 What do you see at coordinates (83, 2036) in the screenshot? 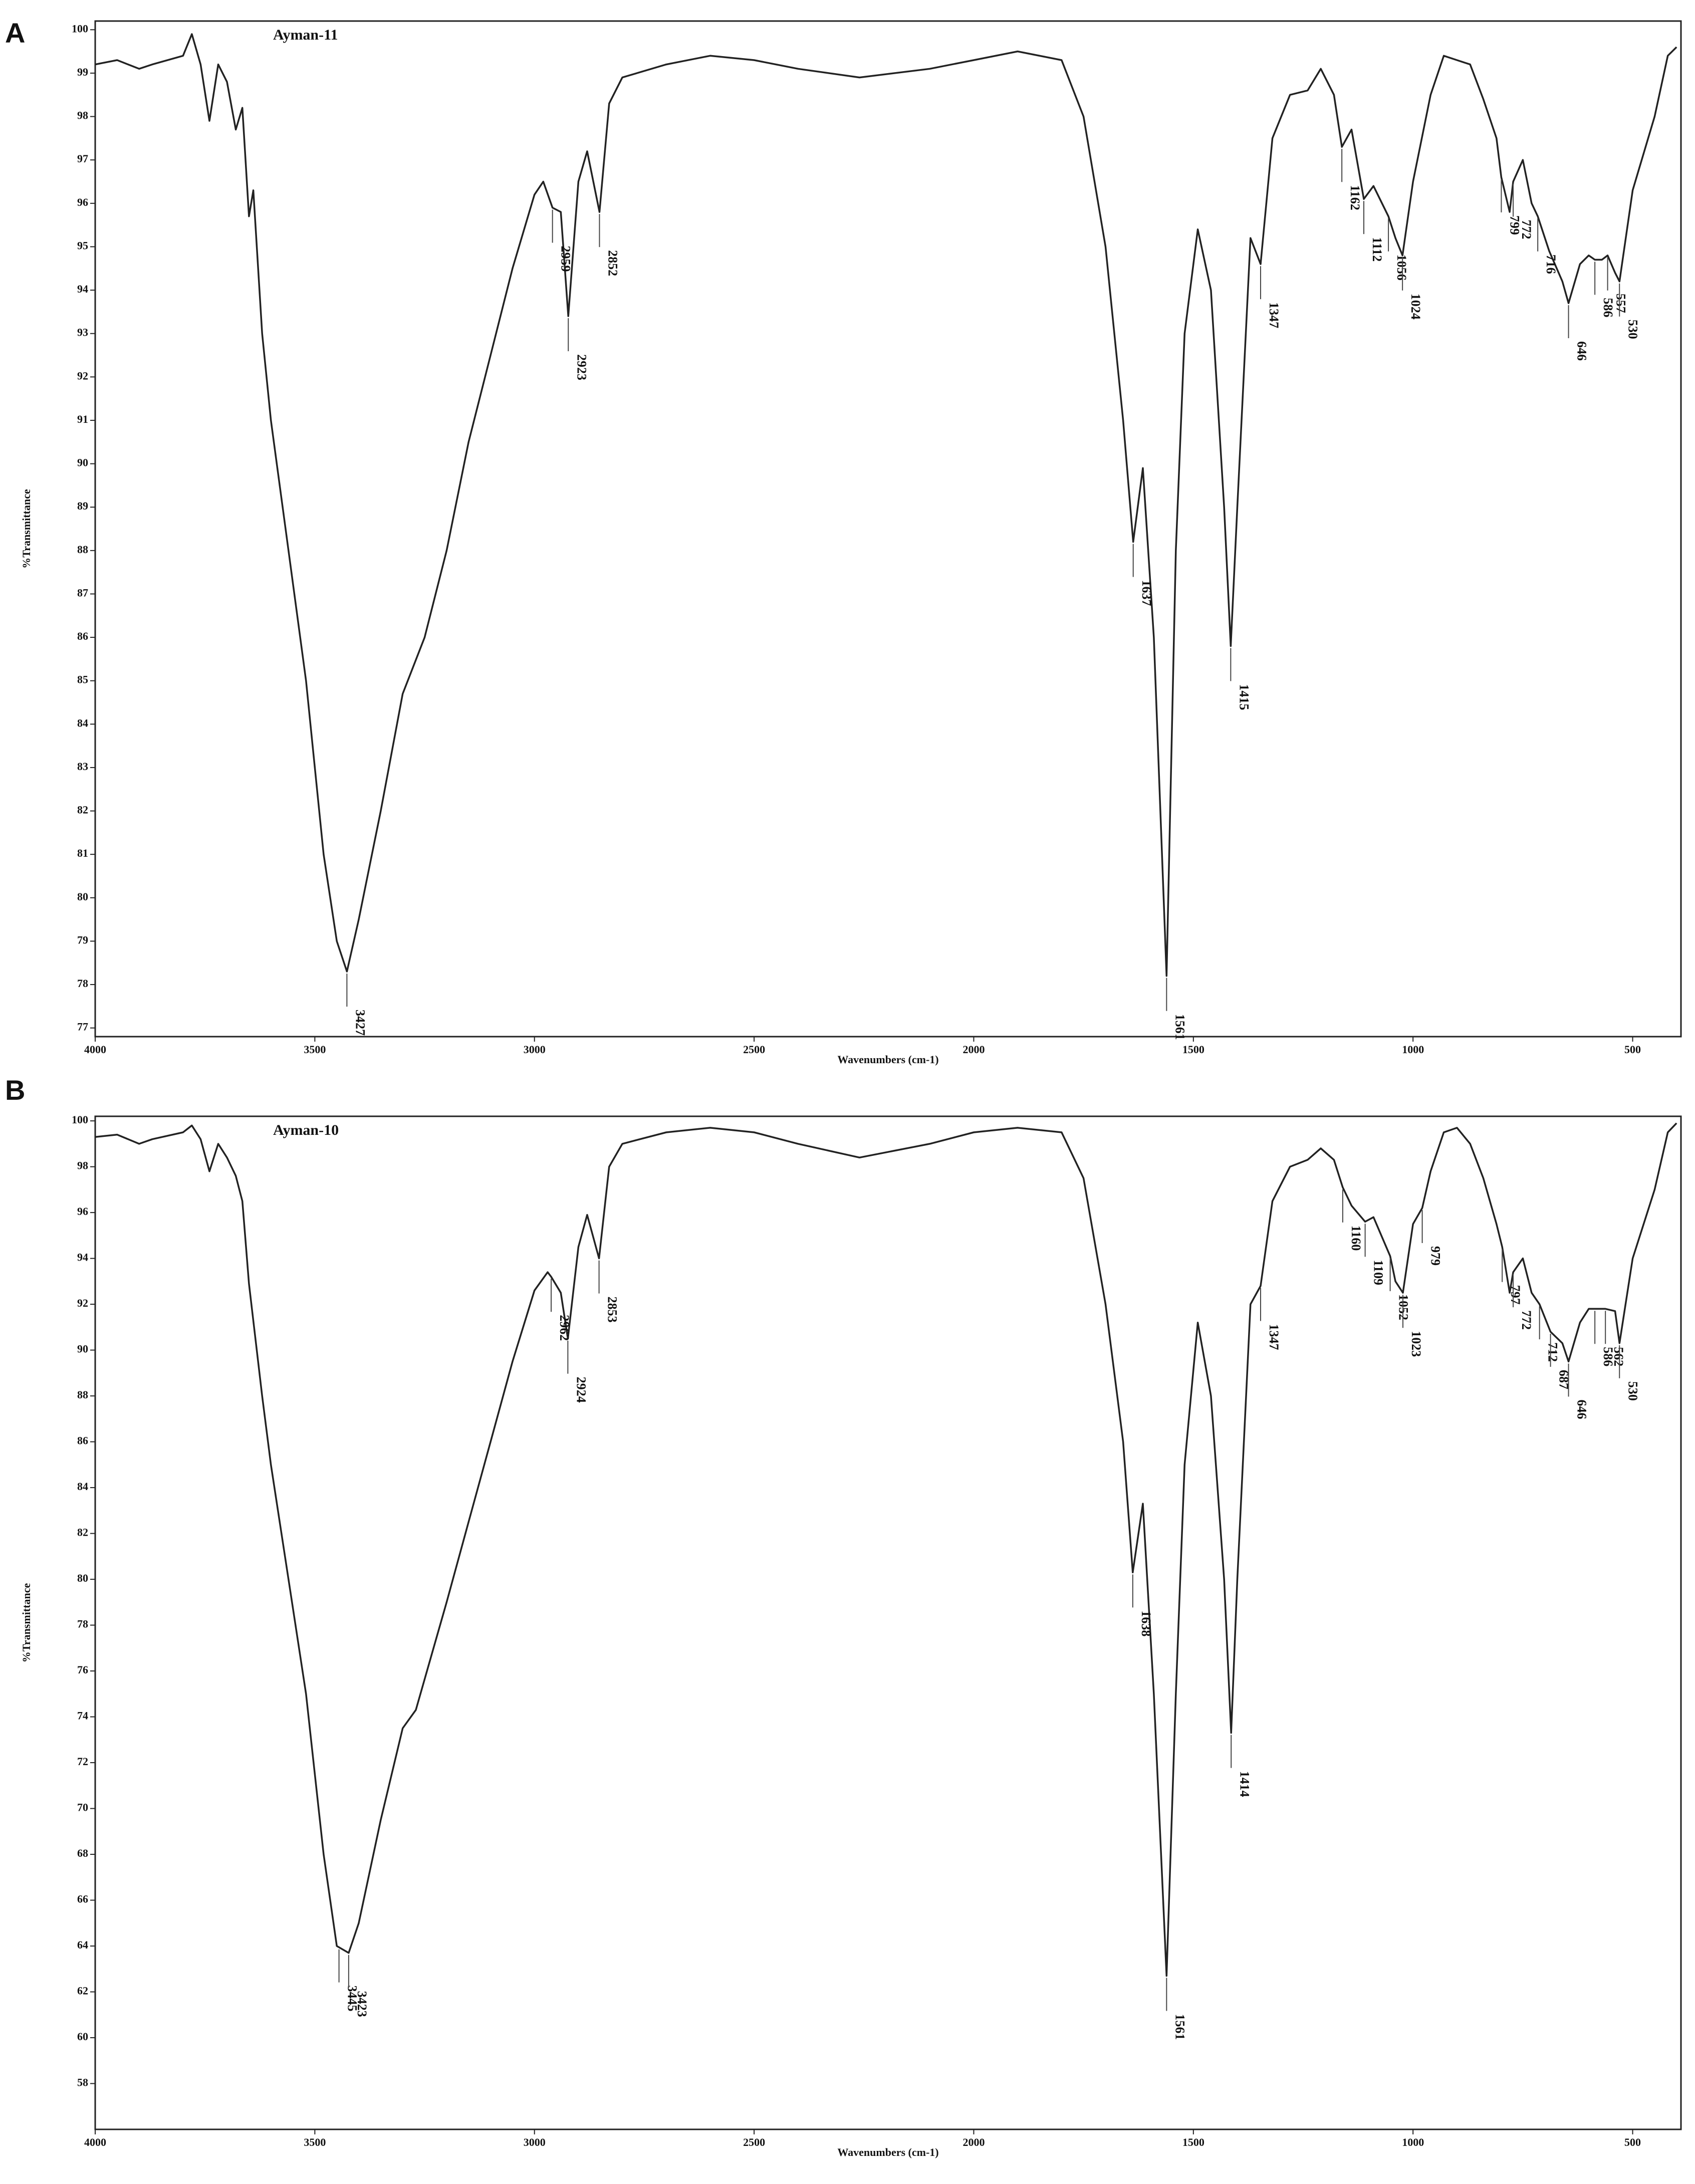
I see `y-tick-label: 60` at bounding box center [83, 2036].